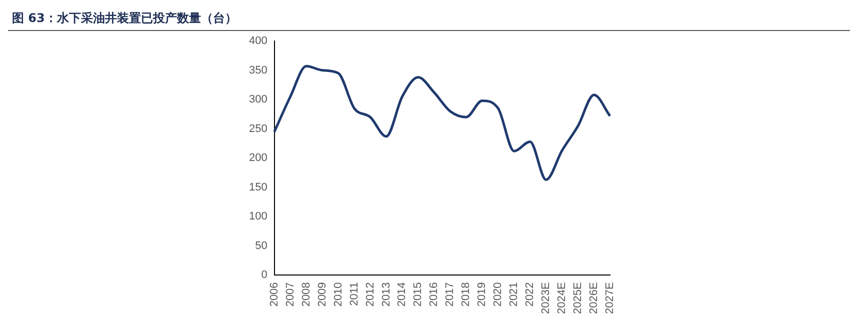  I want to click on x-tick-label: 2008, so click(306, 294).